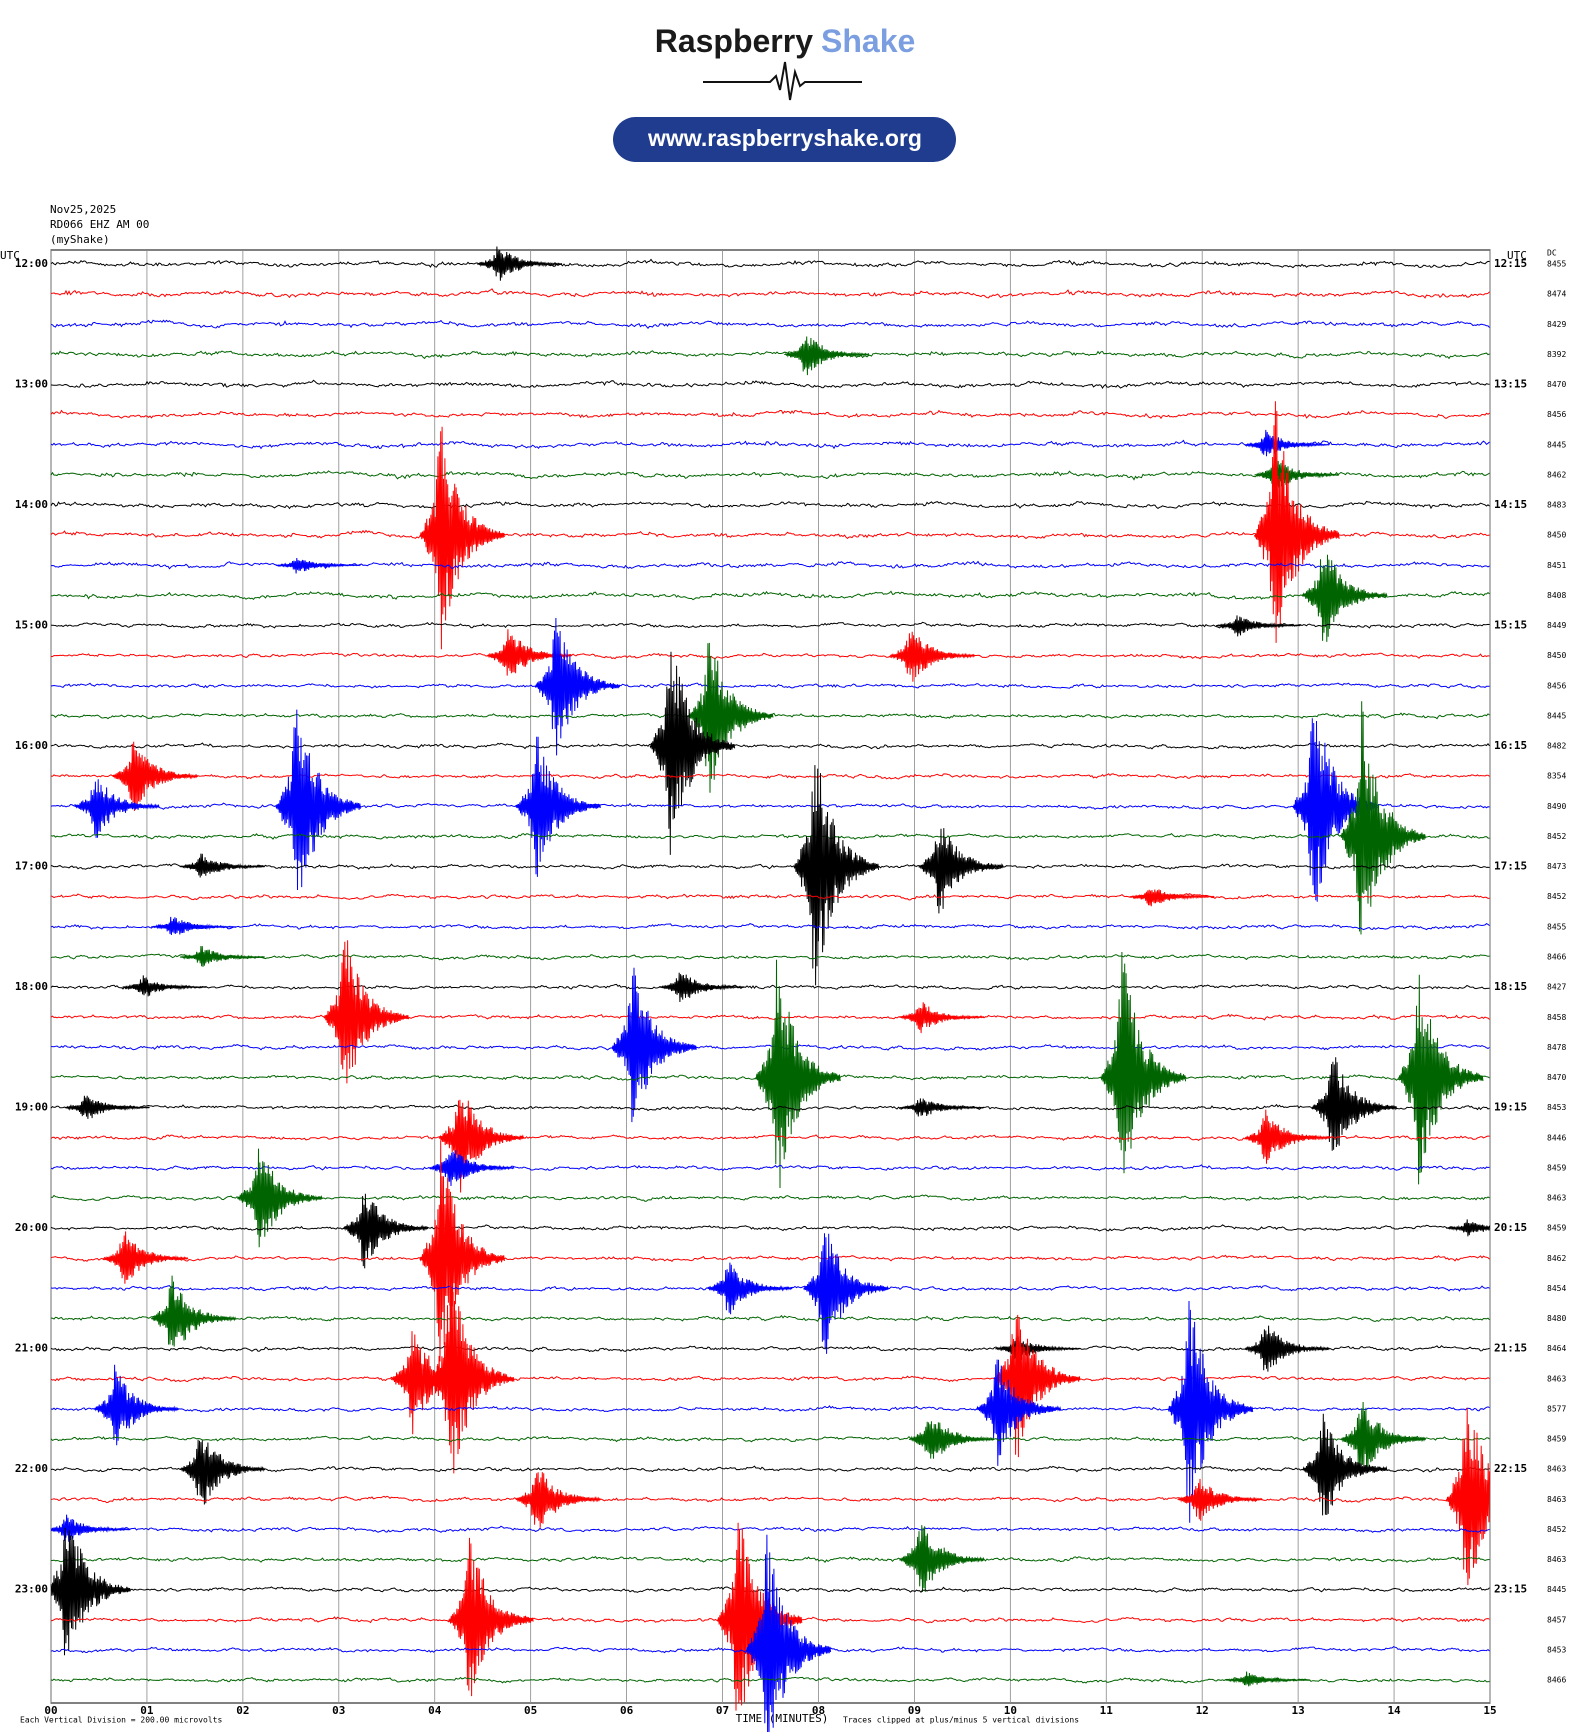 The height and width of the screenshot is (1732, 1570). I want to click on dc-value: 8464, so click(1556, 1348).